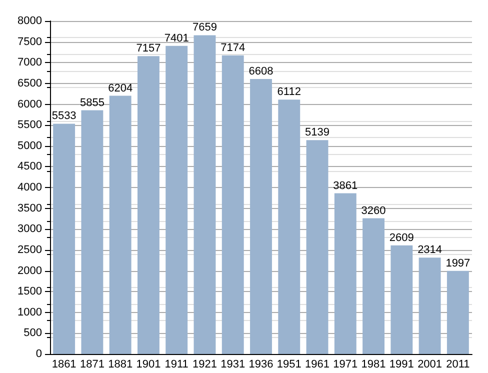 The height and width of the screenshot is (373, 488). Describe the element at coordinates (261, 71) in the screenshot. I see `data-label: 6608` at that location.